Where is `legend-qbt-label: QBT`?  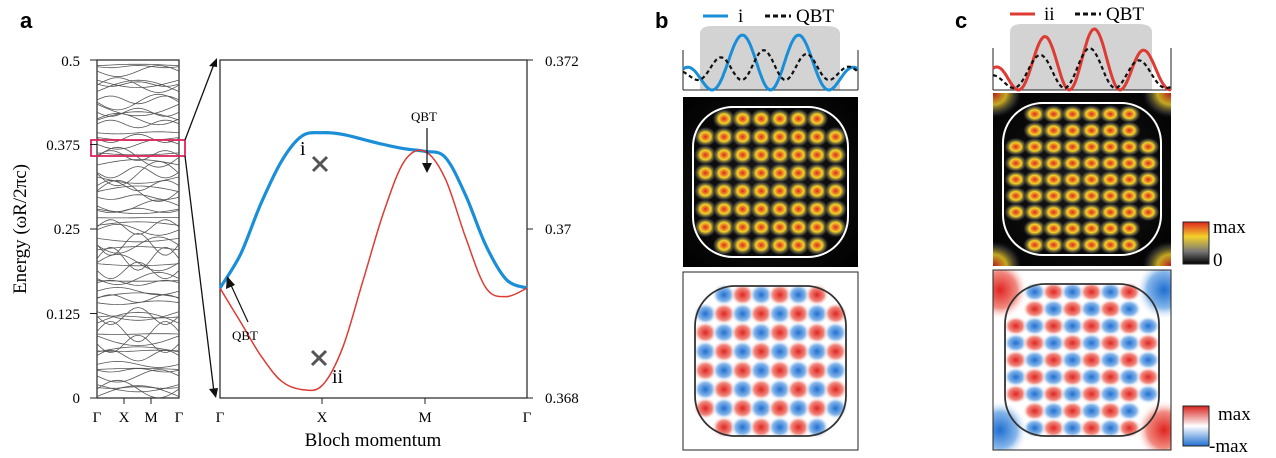
legend-qbt-label: QBT is located at coordinates (815, 16).